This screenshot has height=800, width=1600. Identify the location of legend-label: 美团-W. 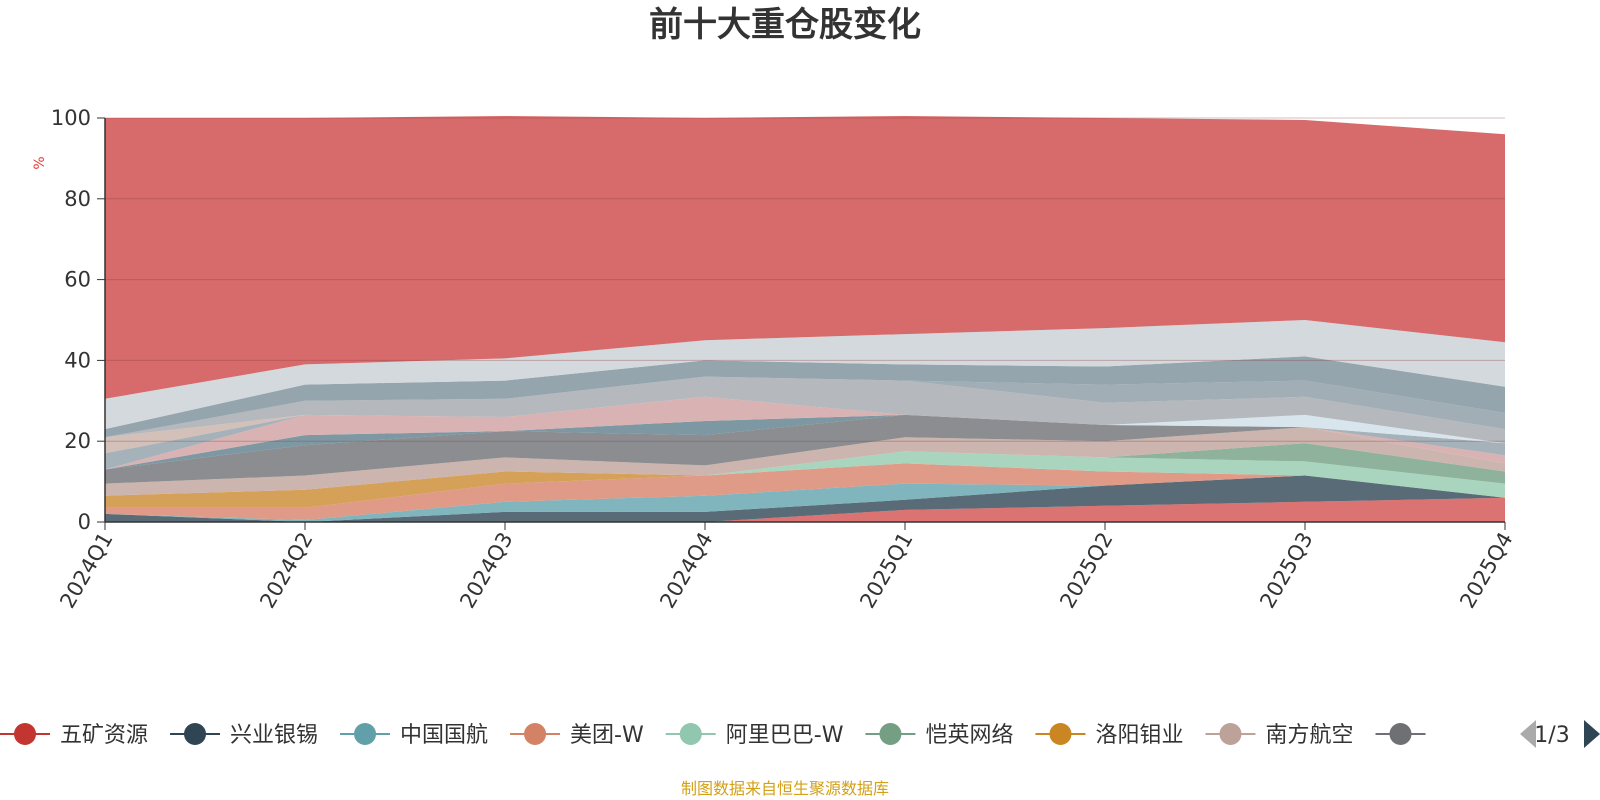
(607, 735).